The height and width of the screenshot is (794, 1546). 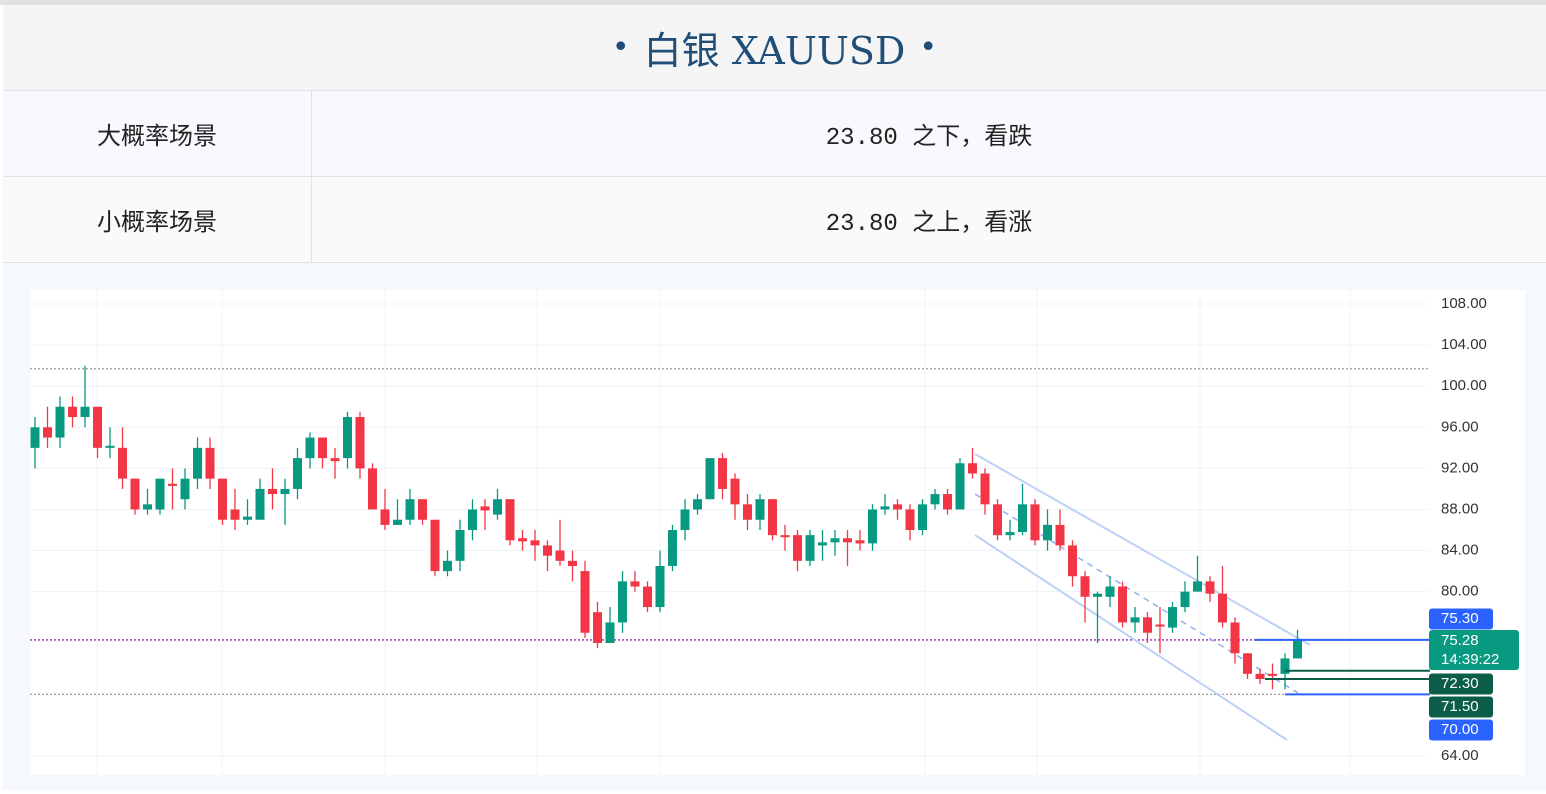 What do you see at coordinates (1464, 344) in the screenshot?
I see `y-tick-label: 104.00` at bounding box center [1464, 344].